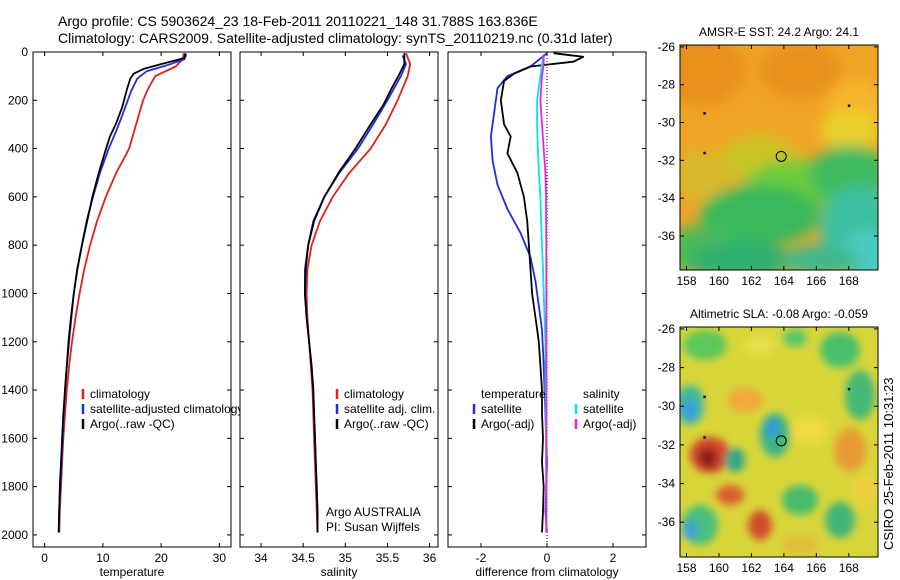 This screenshot has height=580, width=900. Describe the element at coordinates (779, 32) in the screenshot. I see `map-title: AMSR-E SST: 24.2 Argo: 24.1` at that location.